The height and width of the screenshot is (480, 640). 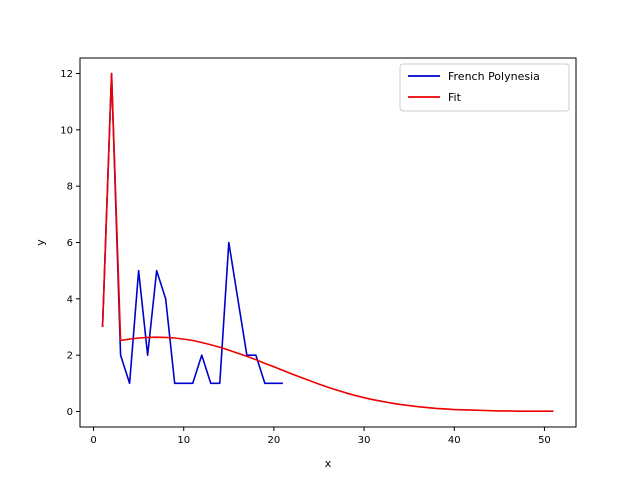 I want to click on legend: French Polynesia Fit, so click(x=484, y=87).